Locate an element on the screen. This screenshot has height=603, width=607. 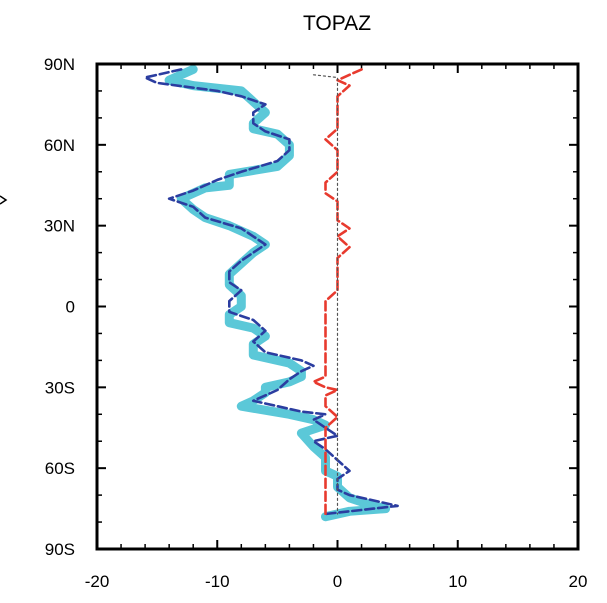
x-tick-label: -20 is located at coordinates (97, 581).